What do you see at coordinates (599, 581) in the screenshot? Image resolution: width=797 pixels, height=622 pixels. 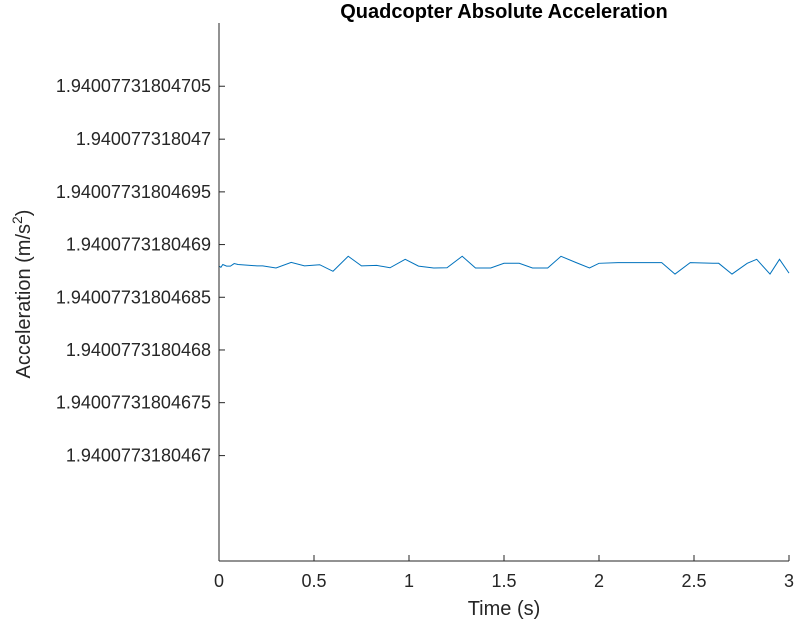 I see `x-tick-label: 2` at bounding box center [599, 581].